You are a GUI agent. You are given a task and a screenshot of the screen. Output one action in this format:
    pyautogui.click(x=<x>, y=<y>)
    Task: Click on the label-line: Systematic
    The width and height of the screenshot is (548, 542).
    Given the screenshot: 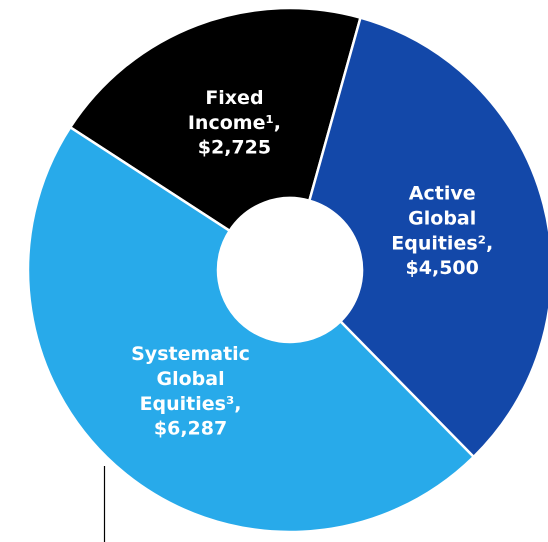 What is the action you would take?
    pyautogui.click(x=190, y=354)
    